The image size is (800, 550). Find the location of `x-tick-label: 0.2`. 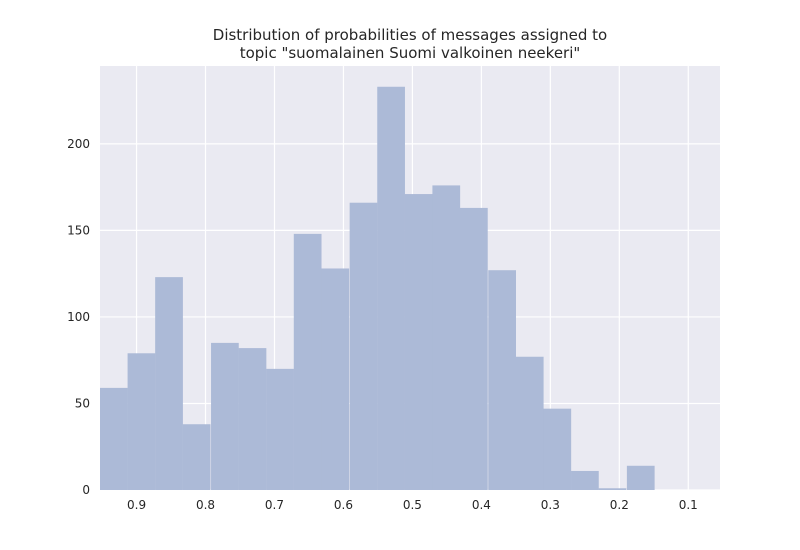

x-tick-label: 0.2 is located at coordinates (619, 505).